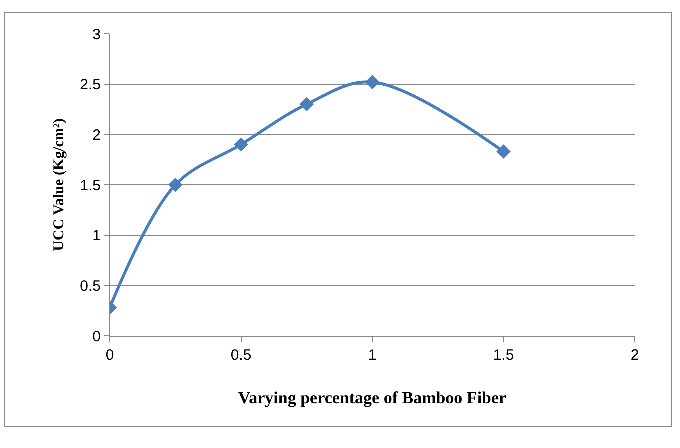 The width and height of the screenshot is (680, 448). I want to click on y-tick-label: 0.5, so click(90, 286).